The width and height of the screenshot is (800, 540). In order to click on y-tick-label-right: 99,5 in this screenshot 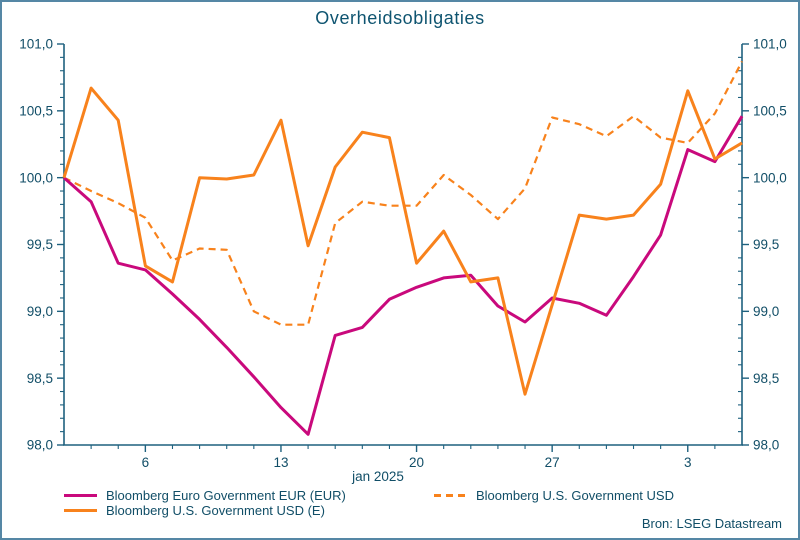, I will do `click(766, 244)`.